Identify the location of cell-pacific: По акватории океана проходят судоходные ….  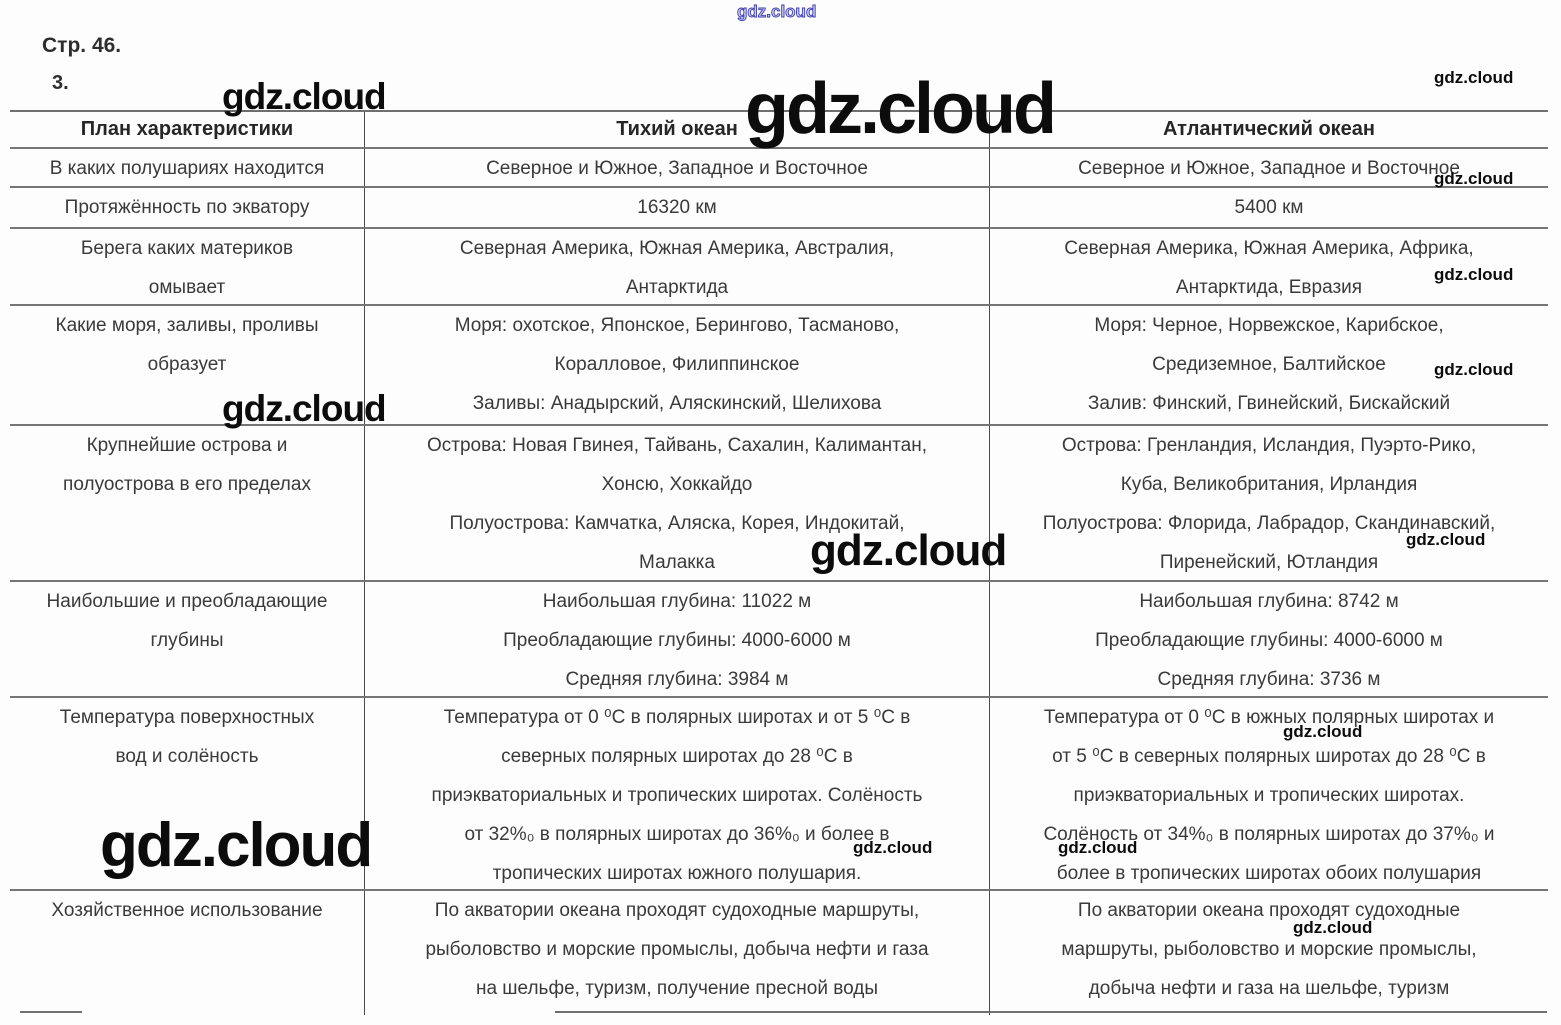
(677, 953).